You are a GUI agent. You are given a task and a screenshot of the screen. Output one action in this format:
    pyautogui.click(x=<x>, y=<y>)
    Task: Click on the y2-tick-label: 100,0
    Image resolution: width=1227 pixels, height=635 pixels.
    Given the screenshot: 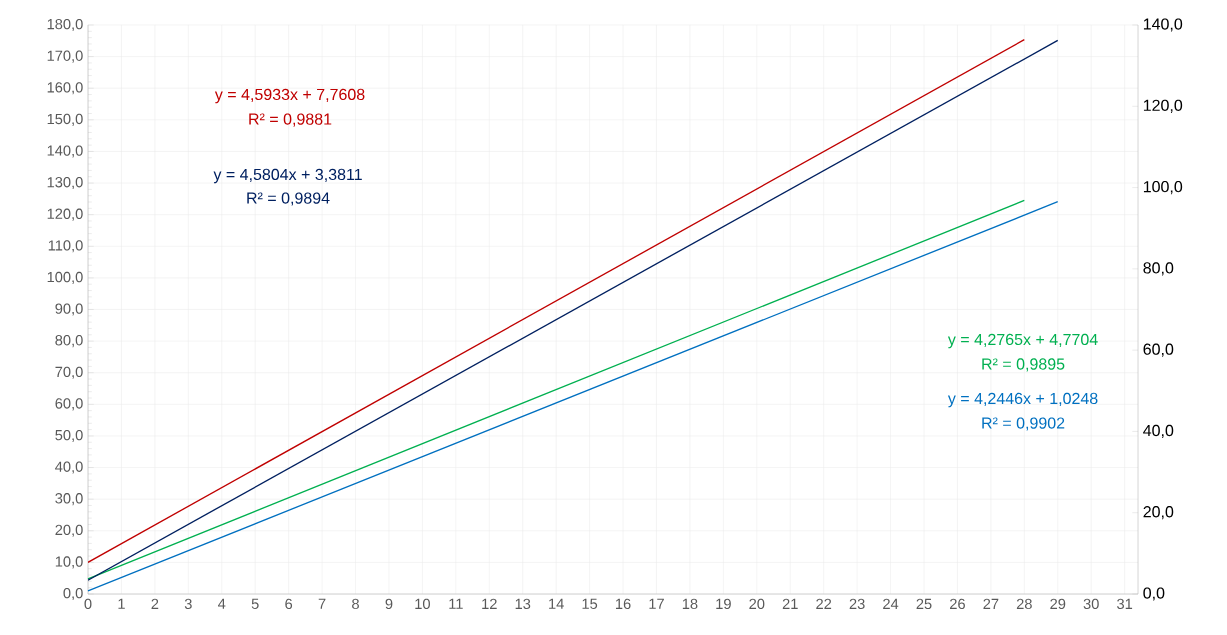 What is the action you would take?
    pyautogui.click(x=1163, y=187)
    